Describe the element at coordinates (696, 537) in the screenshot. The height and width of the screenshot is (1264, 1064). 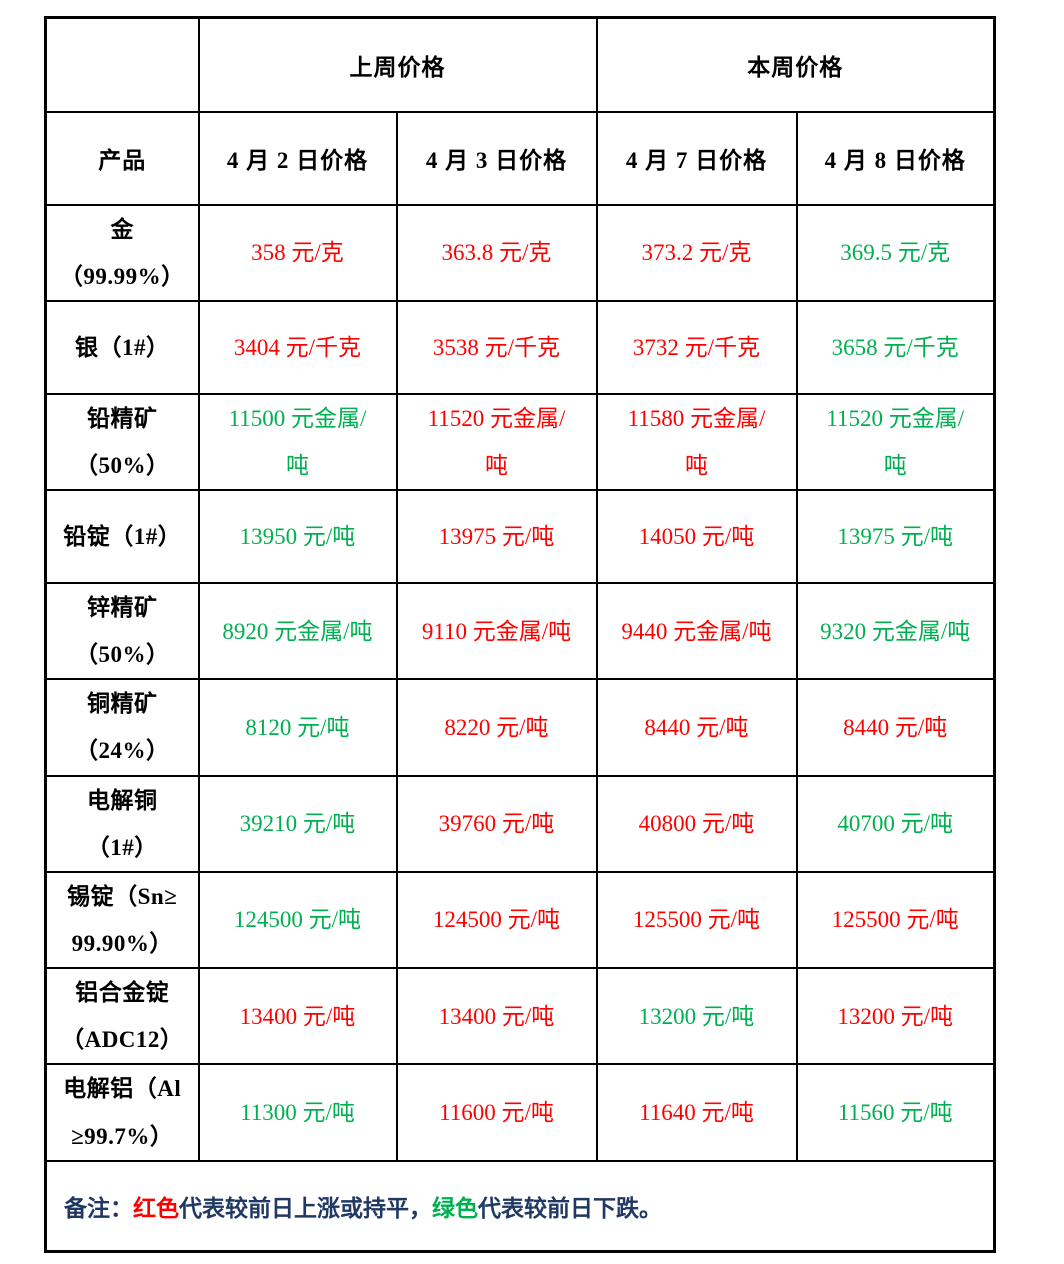
I see `price-cell: 14050 元/吨` at that location.